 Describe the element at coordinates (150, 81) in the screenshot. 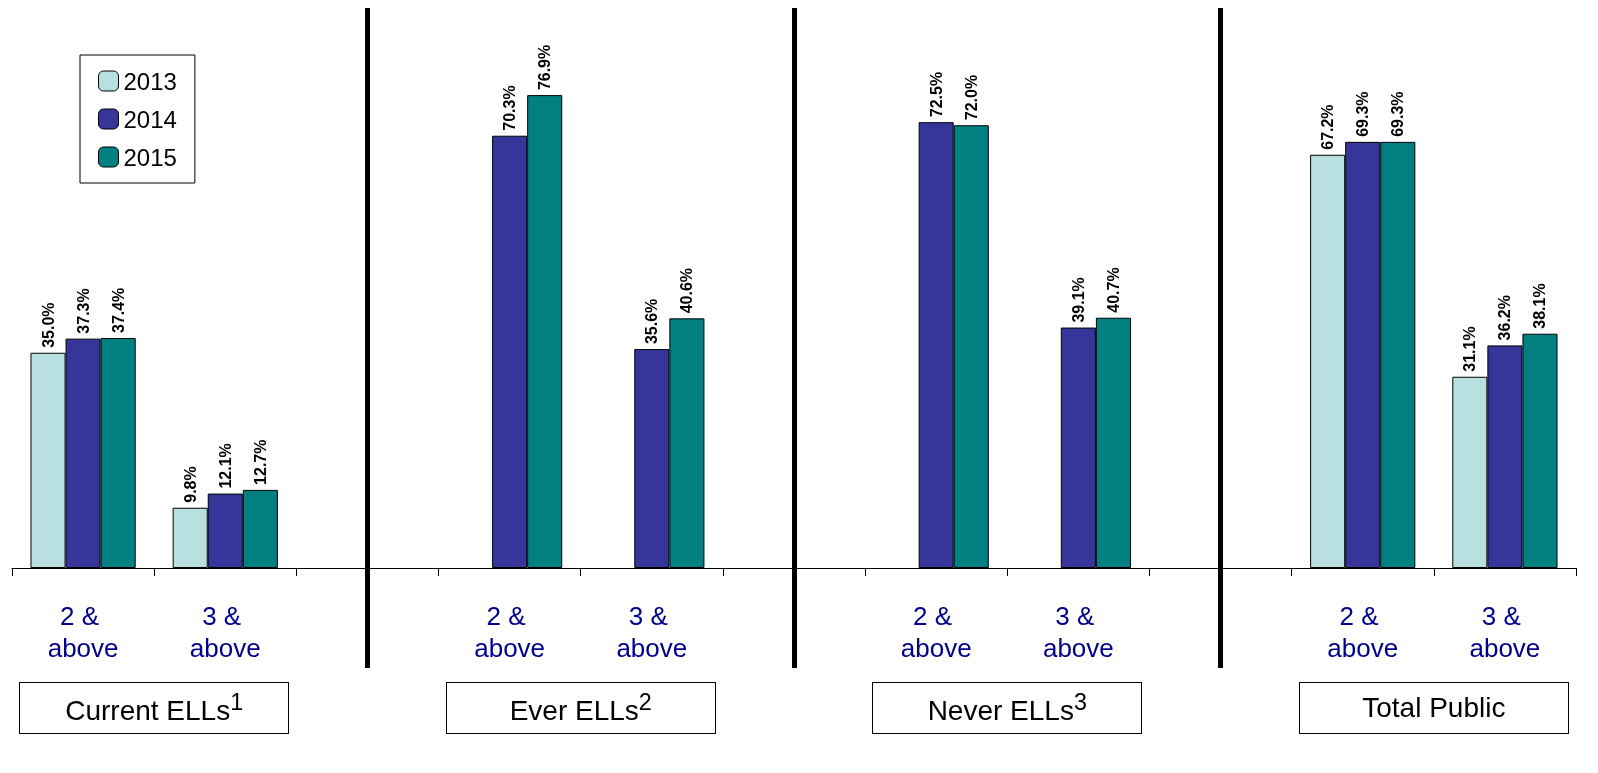

I see `legend-label: 2013` at that location.